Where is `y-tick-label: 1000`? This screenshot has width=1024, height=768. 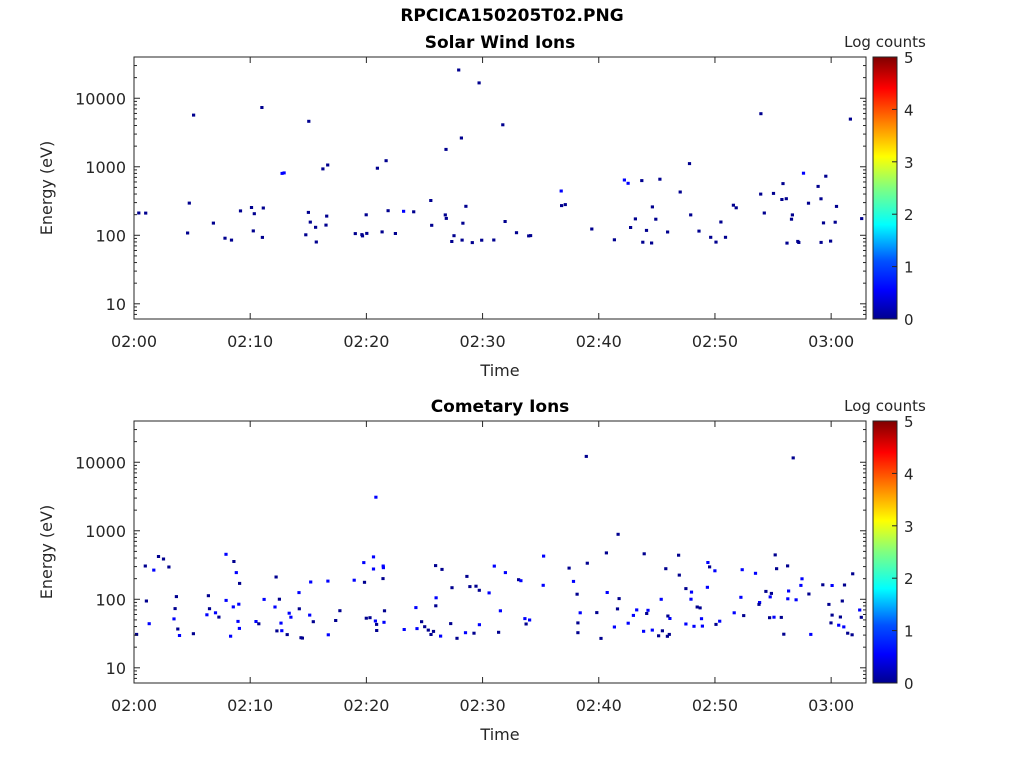
y-tick-label: 1000 is located at coordinates (105, 167).